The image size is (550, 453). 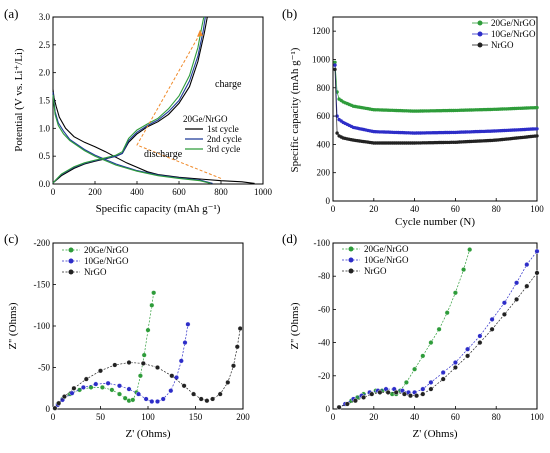 I want to click on panel-c-letter: (c), so click(x=11, y=238).